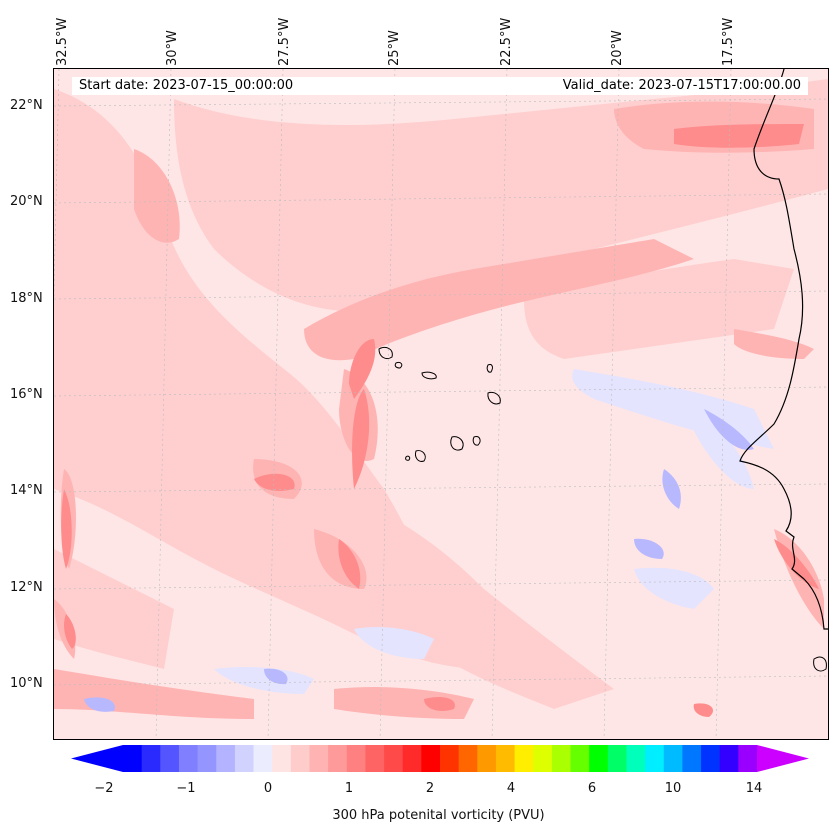 This screenshot has height=836, width=837. What do you see at coordinates (26, 394) in the screenshot?
I see `lat-label-16n: 16°N` at bounding box center [26, 394].